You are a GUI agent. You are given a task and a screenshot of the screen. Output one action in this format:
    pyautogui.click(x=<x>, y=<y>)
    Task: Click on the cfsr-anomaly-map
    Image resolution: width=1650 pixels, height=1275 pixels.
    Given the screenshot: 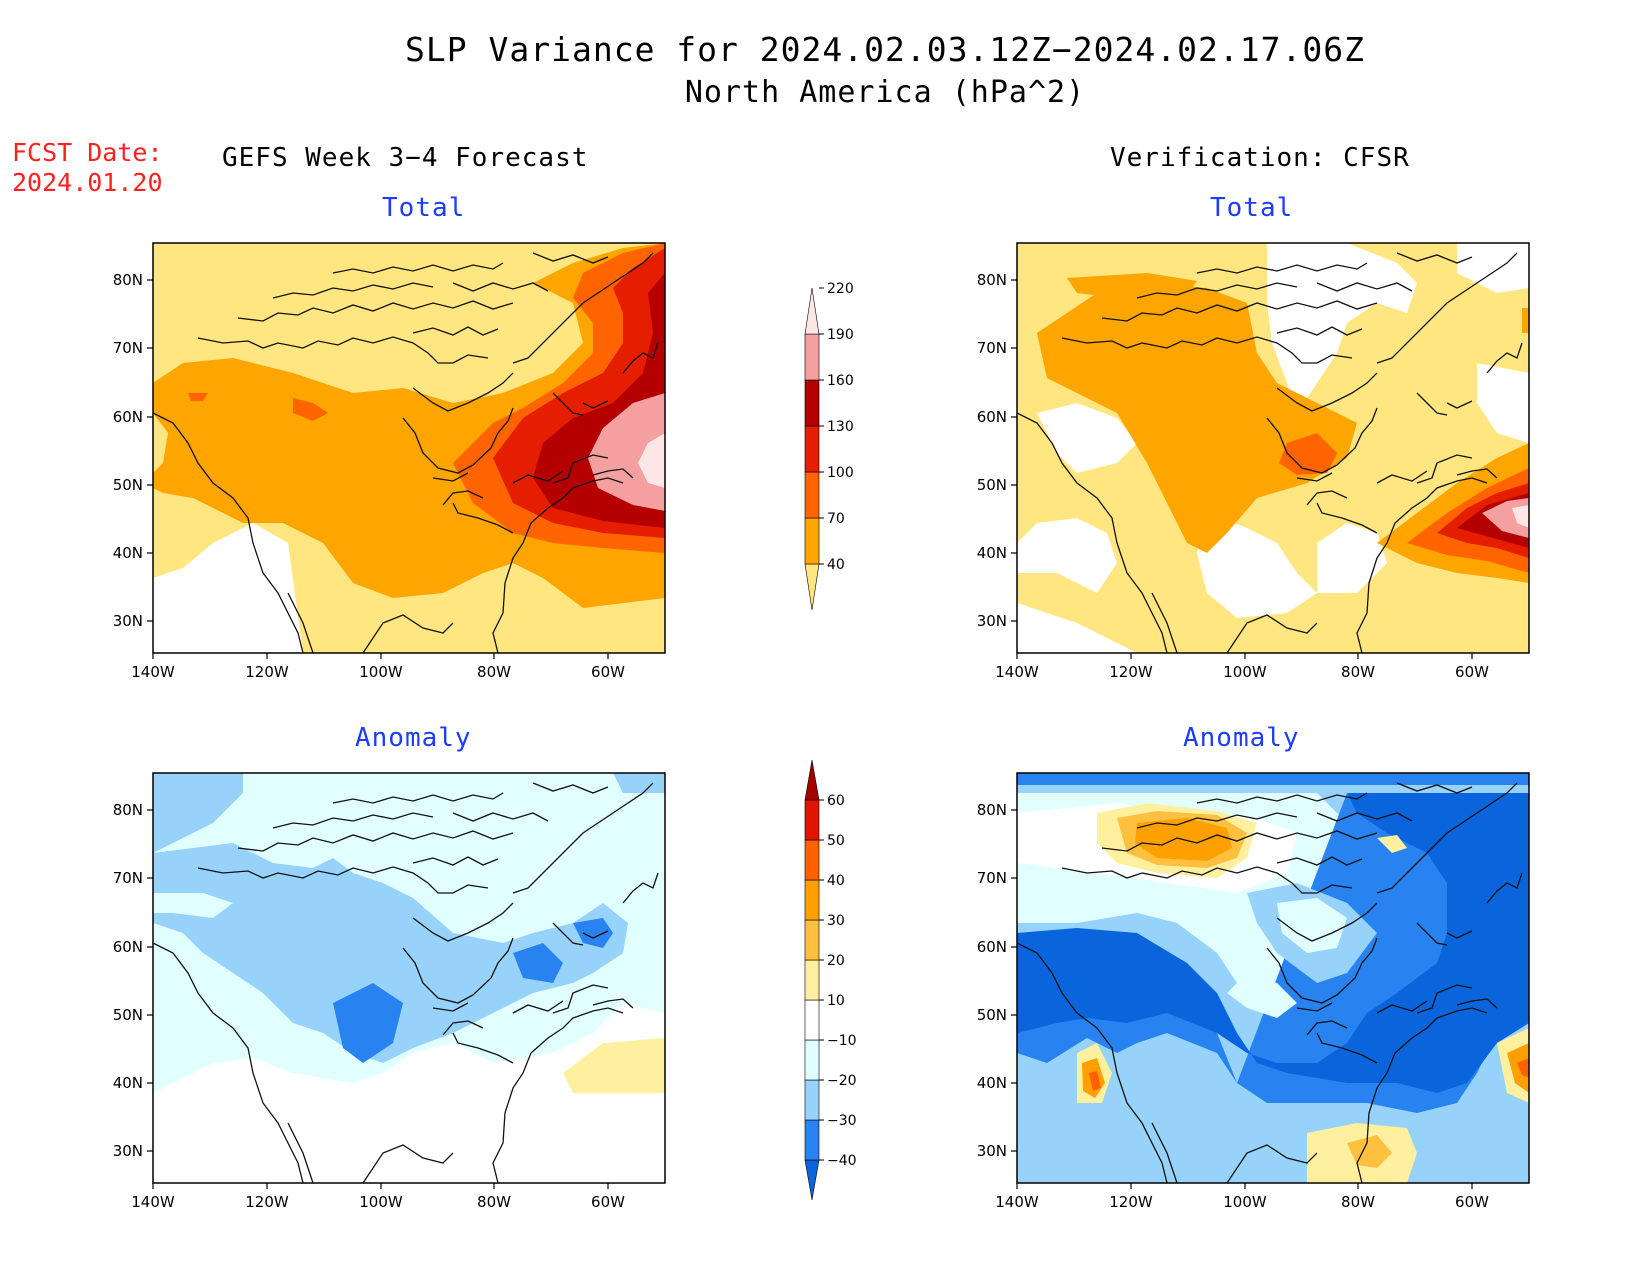 What is the action you would take?
    pyautogui.click(x=1273, y=978)
    